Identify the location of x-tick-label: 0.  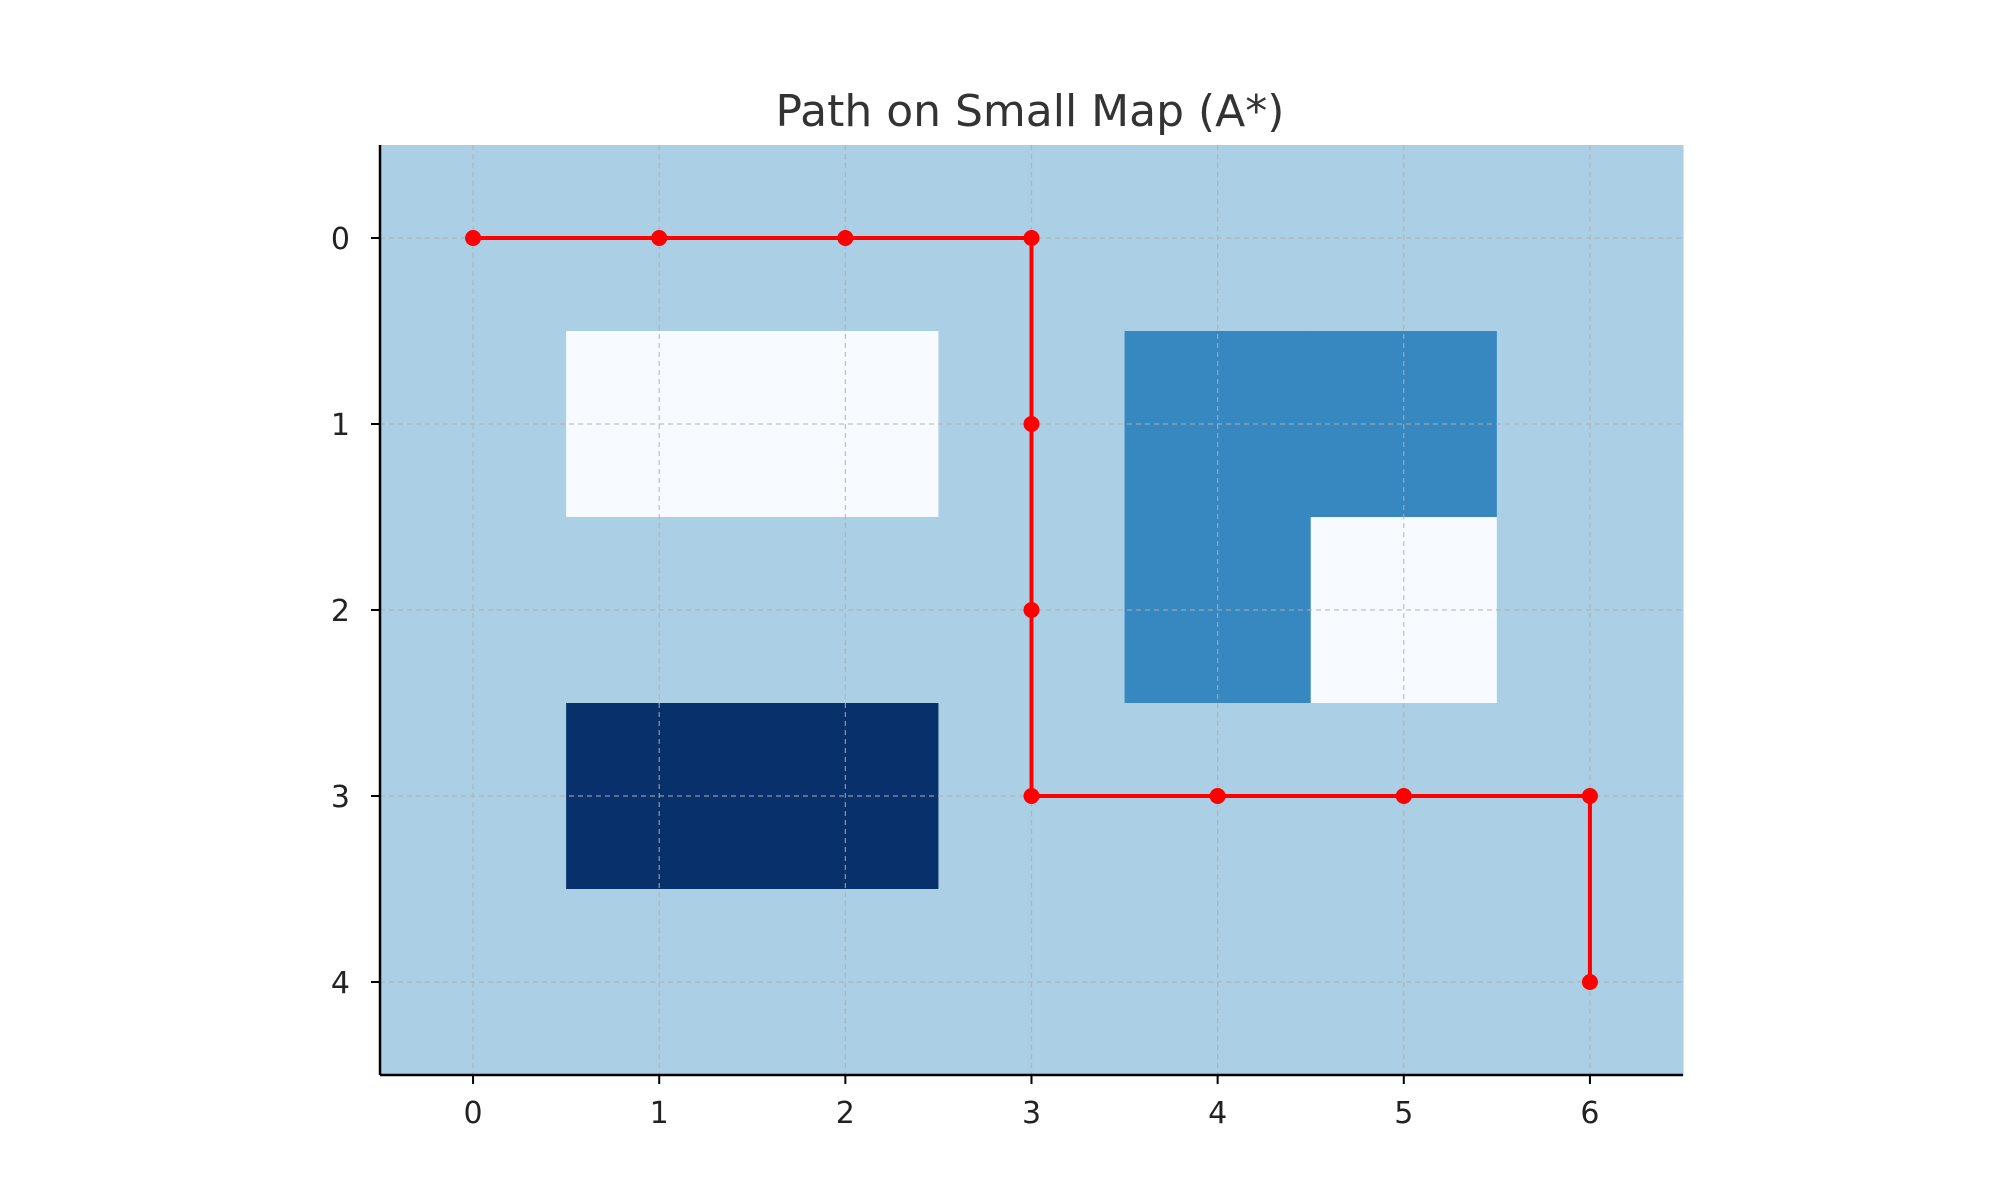
(473, 1113).